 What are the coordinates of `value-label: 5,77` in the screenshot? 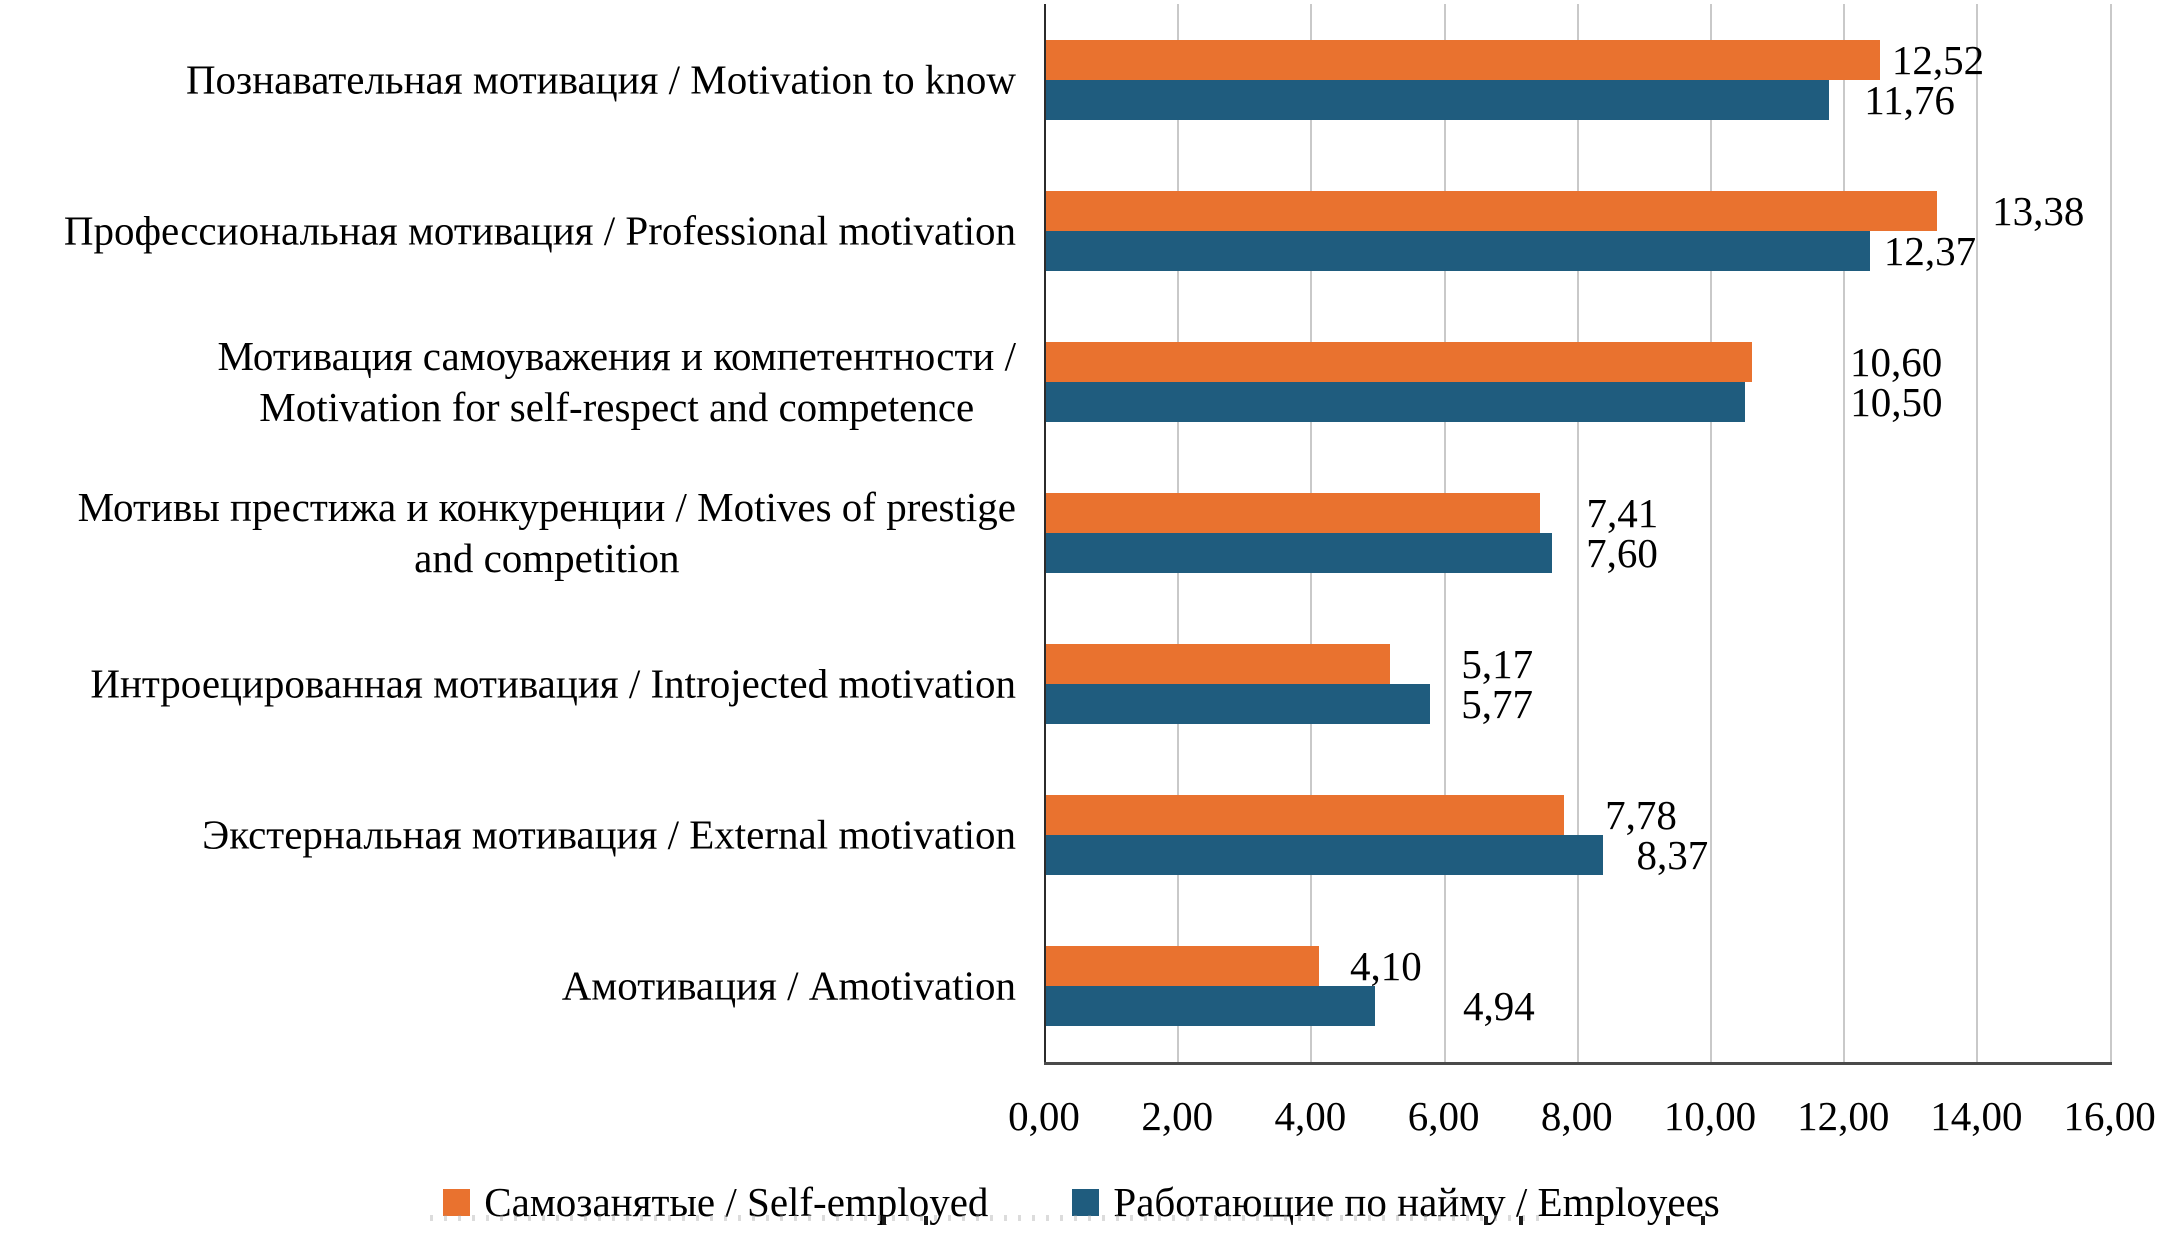 It's located at (1497, 704).